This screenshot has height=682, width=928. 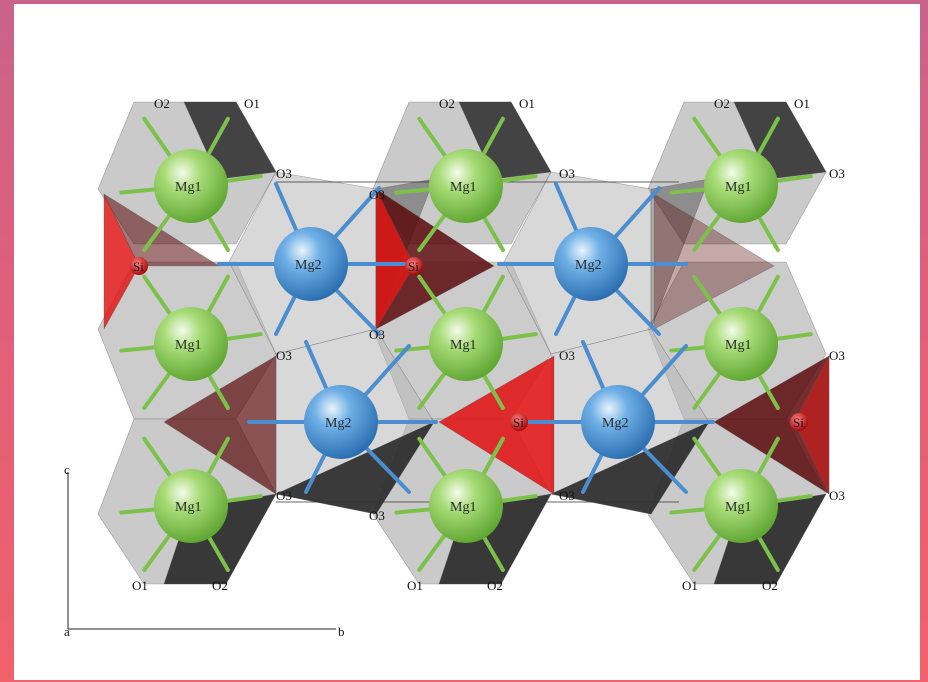 I want to click on axis-indicator: c a b, so click(x=204, y=550).